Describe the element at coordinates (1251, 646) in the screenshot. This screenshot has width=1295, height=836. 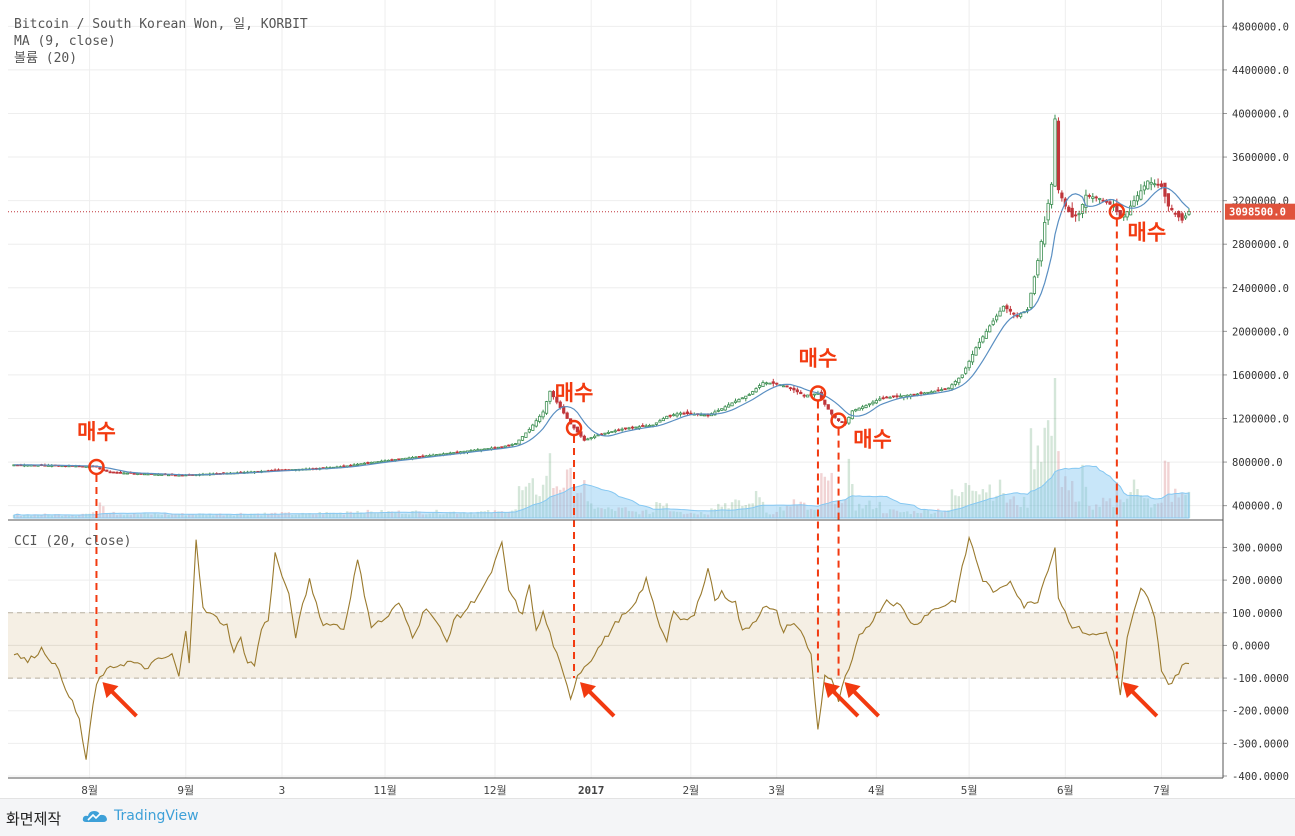
I see `cci-tick-label: 0.0000` at that location.